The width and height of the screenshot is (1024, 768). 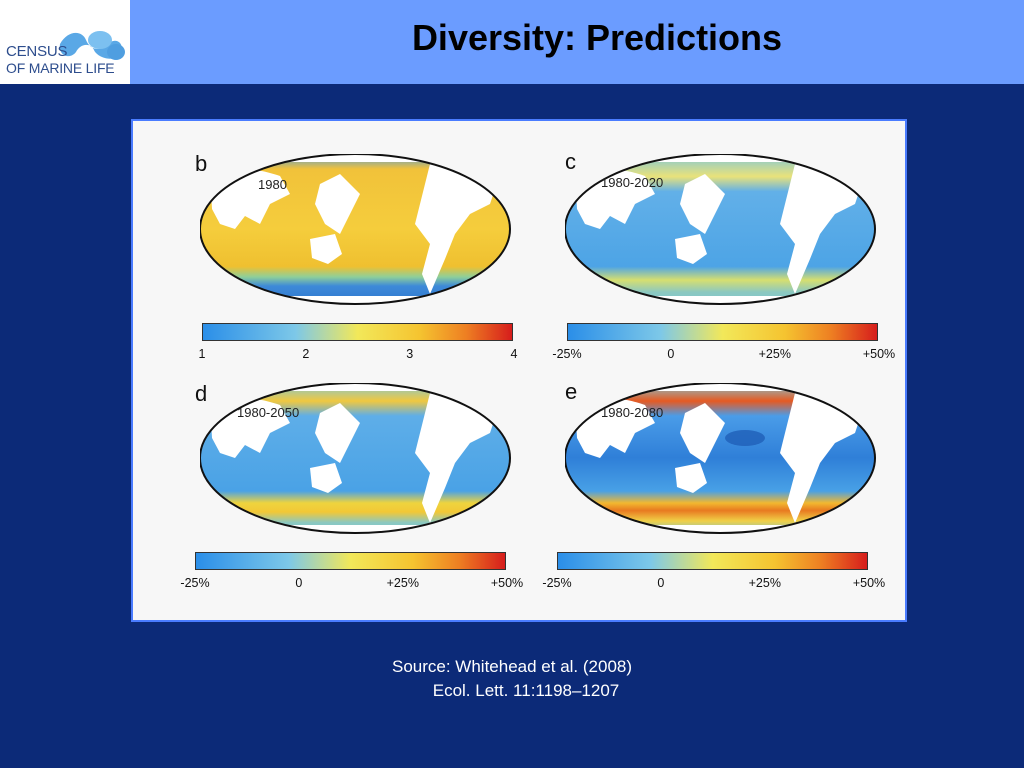 I want to click on tick-label: 3, so click(x=410, y=354).